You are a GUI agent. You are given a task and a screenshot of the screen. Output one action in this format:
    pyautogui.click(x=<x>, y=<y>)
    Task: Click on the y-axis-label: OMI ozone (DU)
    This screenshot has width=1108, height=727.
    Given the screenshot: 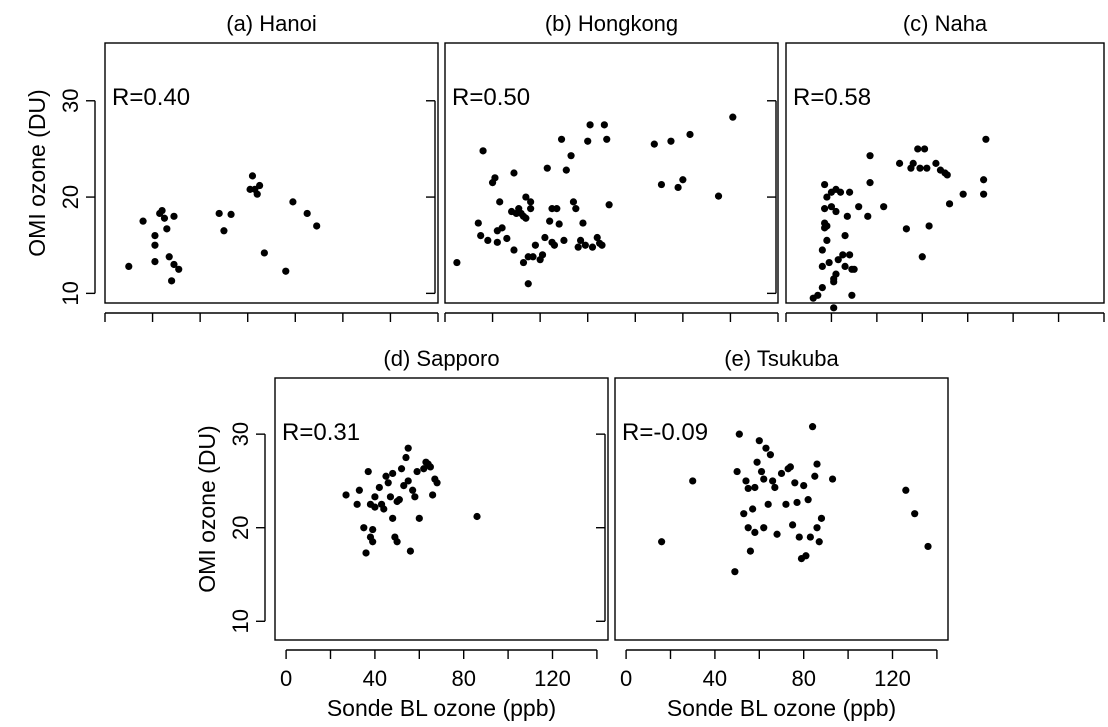 What is the action you would take?
    pyautogui.click(x=207, y=508)
    